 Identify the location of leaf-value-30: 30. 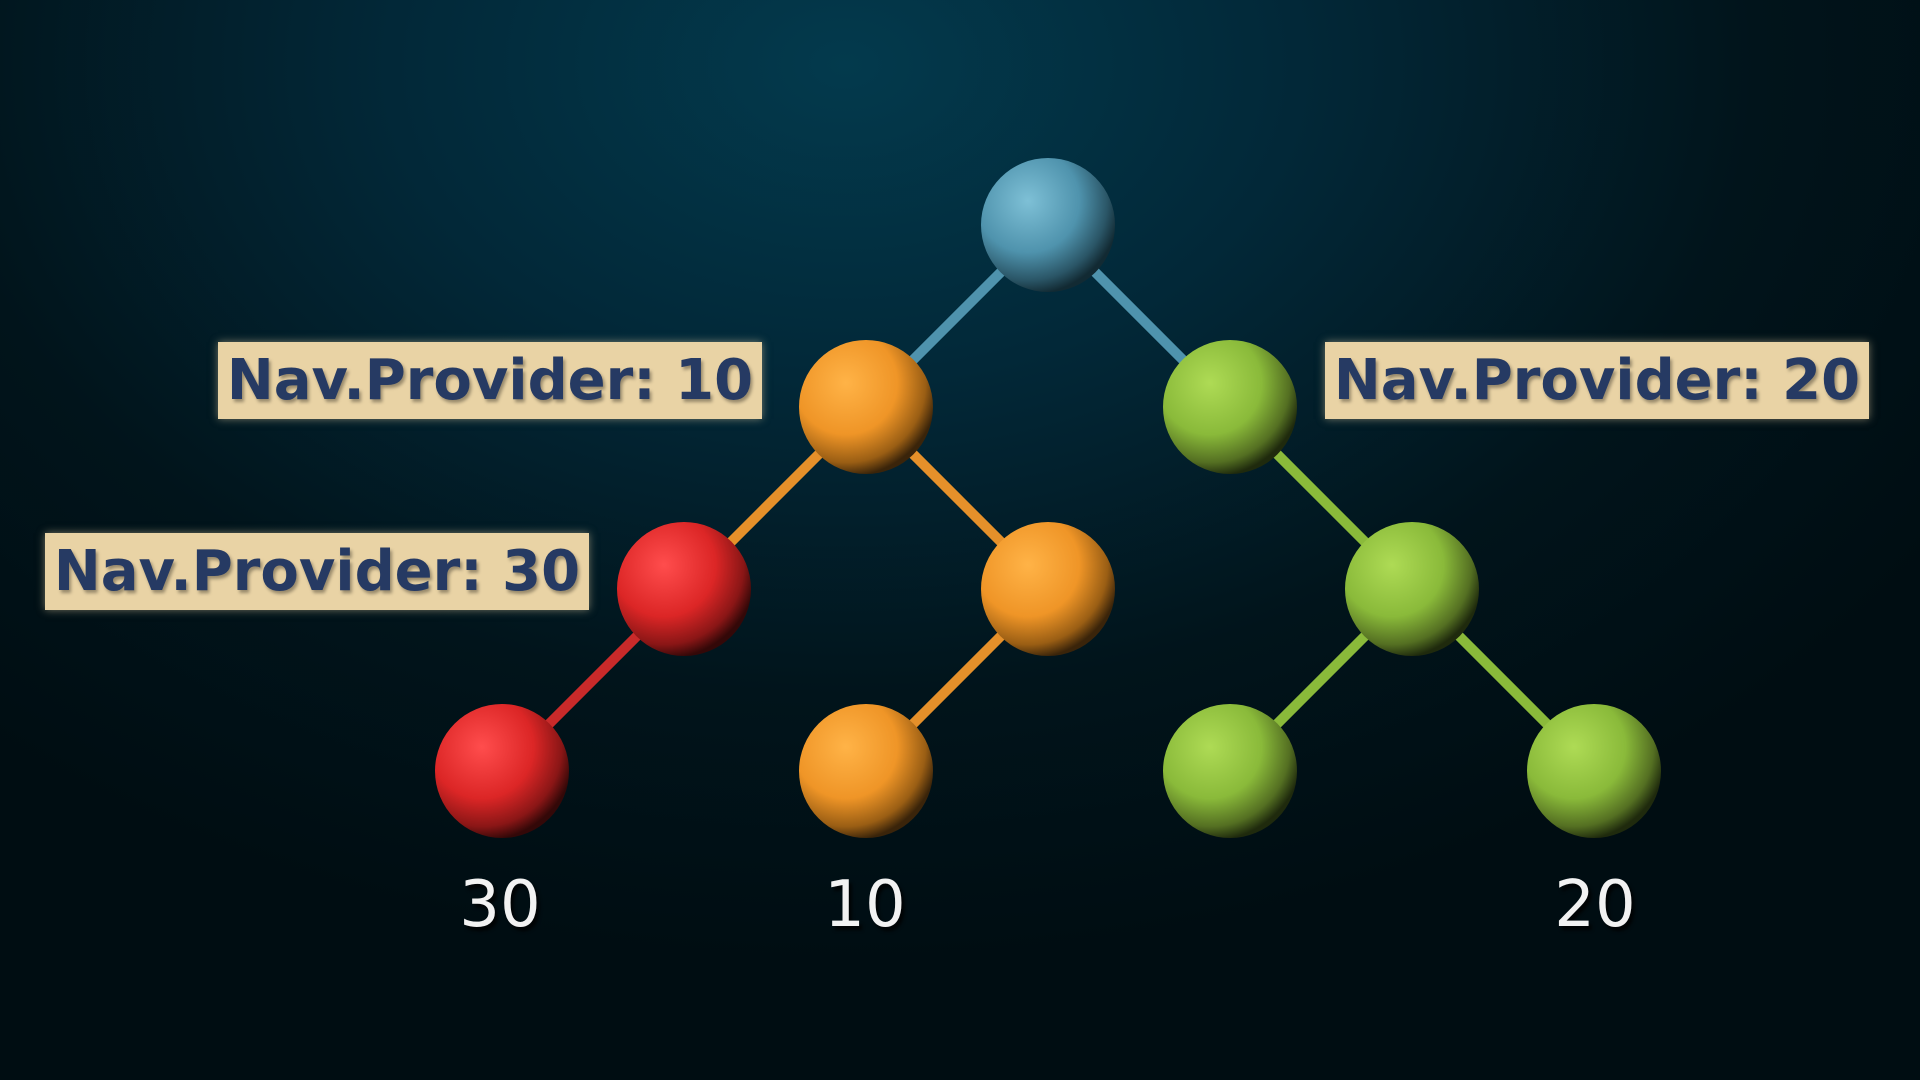
(500, 905).